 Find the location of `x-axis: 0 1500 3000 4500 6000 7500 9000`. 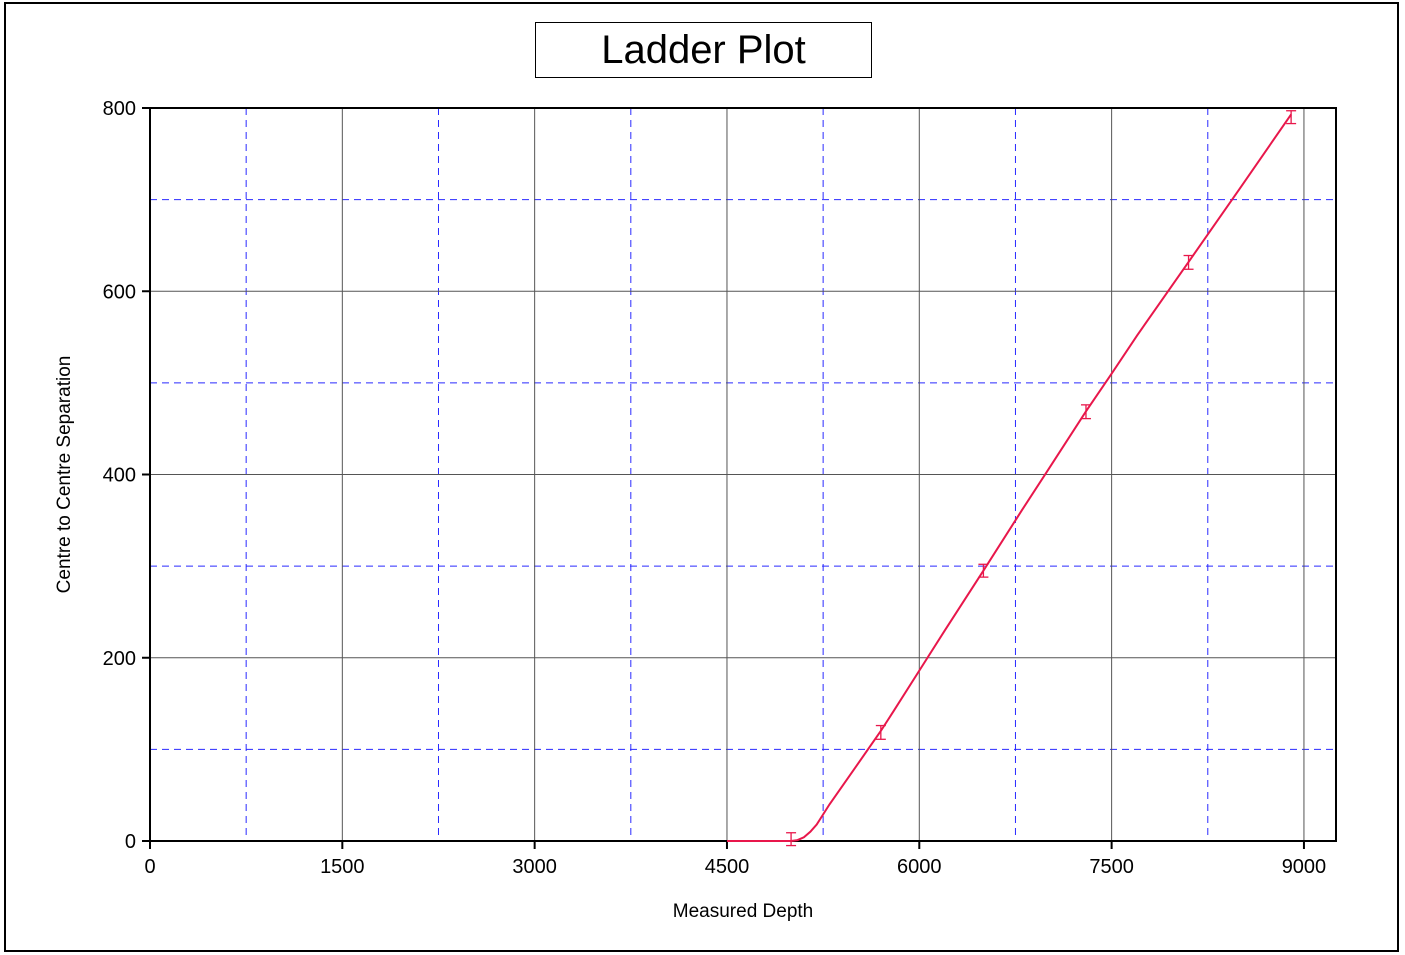

x-axis: 0 1500 3000 4500 6000 7500 9000 is located at coordinates (735, 859).